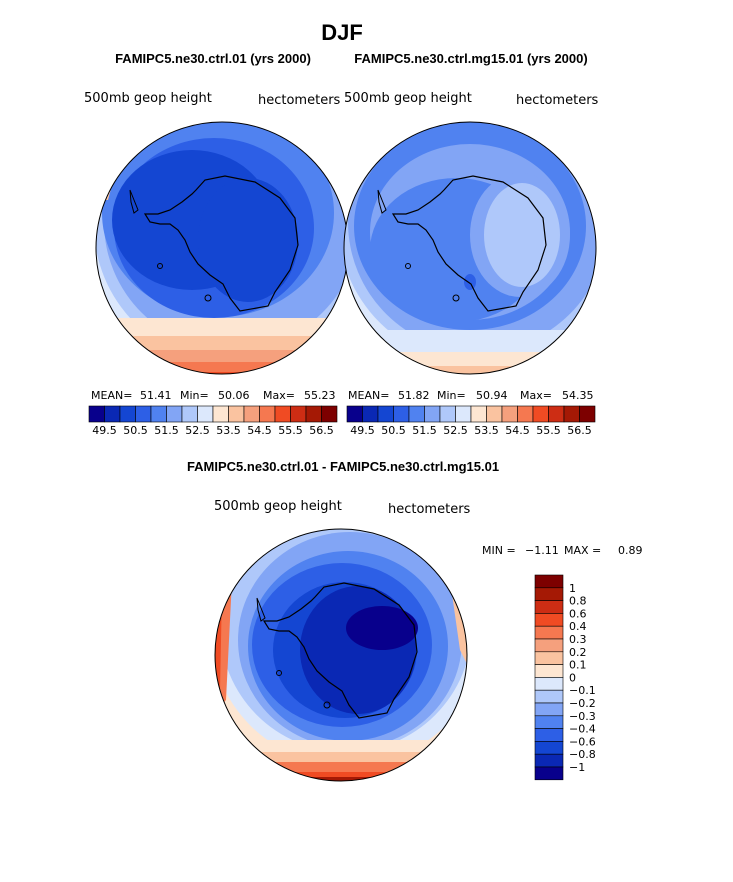 The height and width of the screenshot is (882, 733). Describe the element at coordinates (148, 98) in the screenshot. I see `panel-1-field-label: 500mb geop height` at that location.